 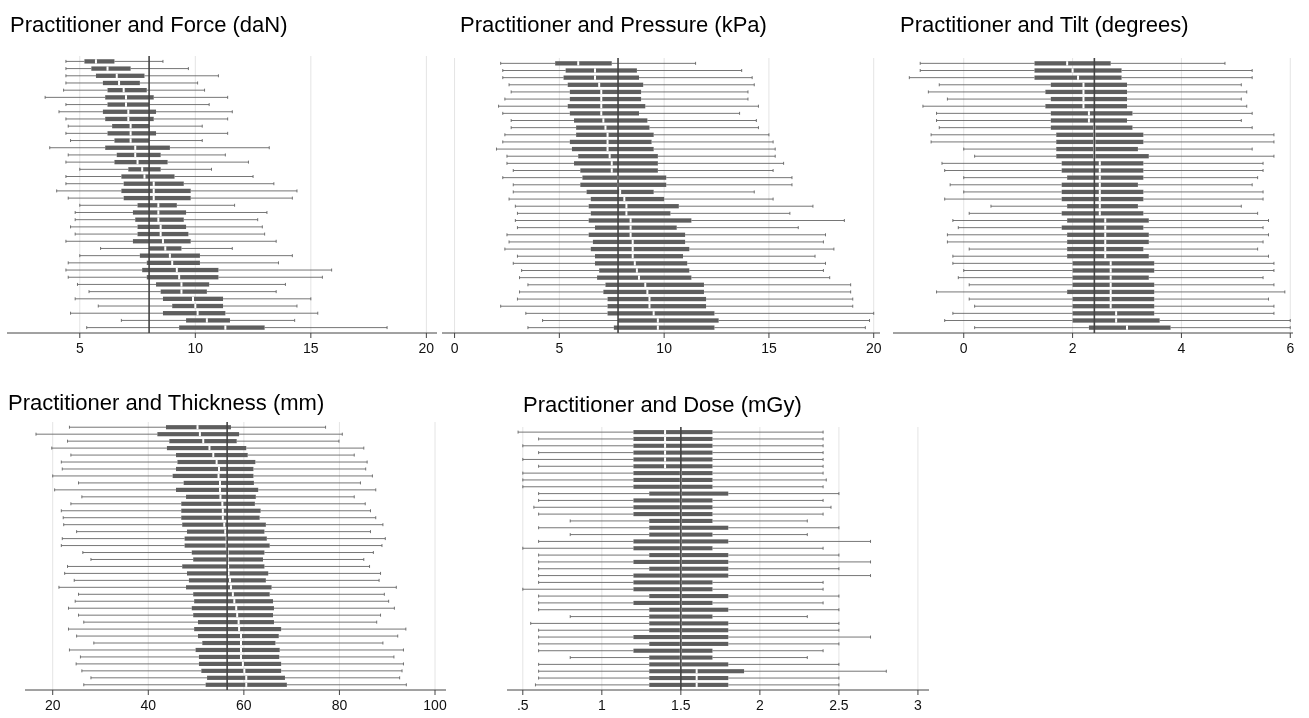 I want to click on chart-title: Practitioner and Pressure (kPa), so click(x=613, y=24).